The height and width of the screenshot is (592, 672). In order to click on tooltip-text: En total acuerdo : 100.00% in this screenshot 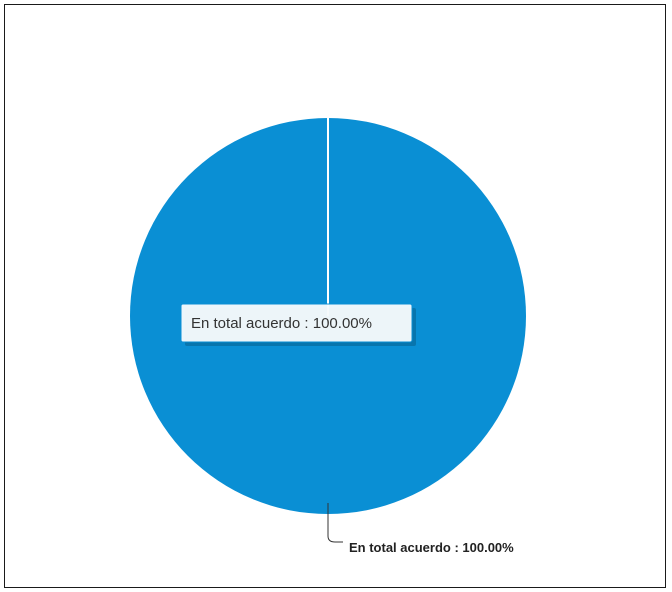, I will do `click(281, 323)`.